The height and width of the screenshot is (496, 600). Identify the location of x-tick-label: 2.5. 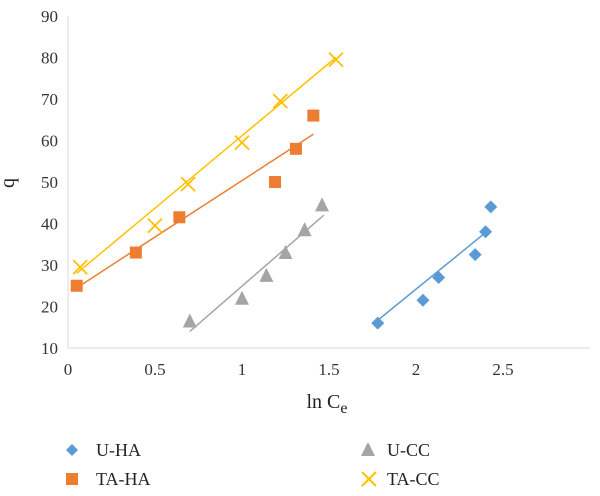
(502, 369).